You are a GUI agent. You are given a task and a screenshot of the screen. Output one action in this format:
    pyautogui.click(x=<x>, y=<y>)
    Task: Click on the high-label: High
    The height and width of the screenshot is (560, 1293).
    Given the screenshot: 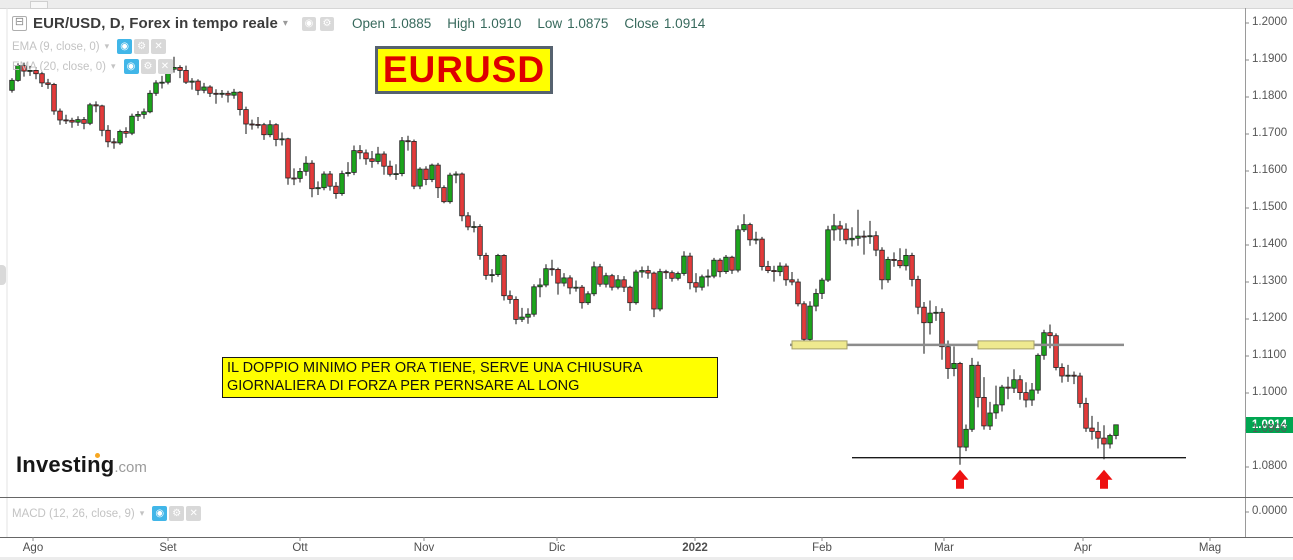 What is the action you would take?
    pyautogui.click(x=461, y=23)
    